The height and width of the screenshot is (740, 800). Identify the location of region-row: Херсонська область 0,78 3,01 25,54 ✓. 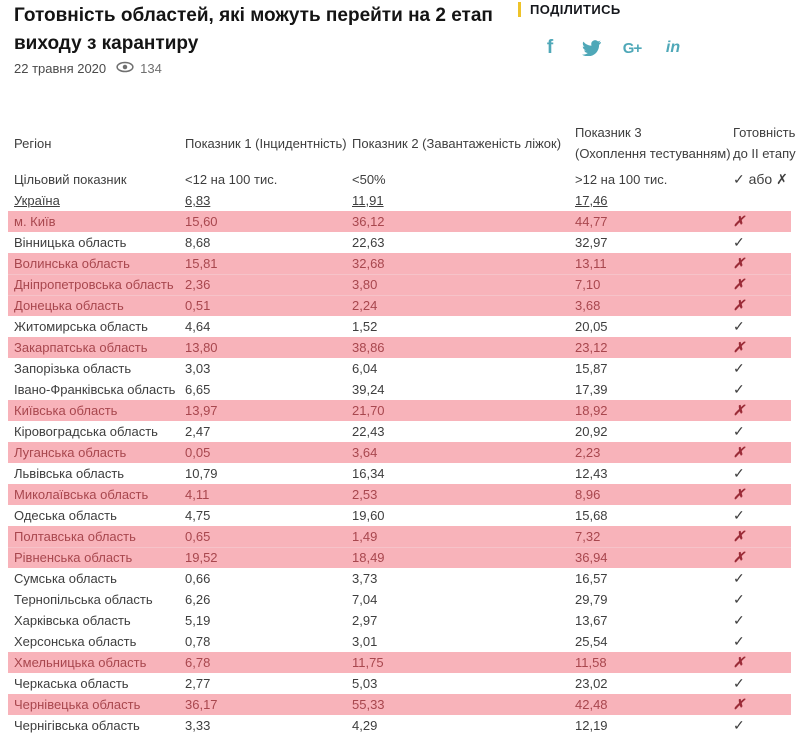
(399, 641).